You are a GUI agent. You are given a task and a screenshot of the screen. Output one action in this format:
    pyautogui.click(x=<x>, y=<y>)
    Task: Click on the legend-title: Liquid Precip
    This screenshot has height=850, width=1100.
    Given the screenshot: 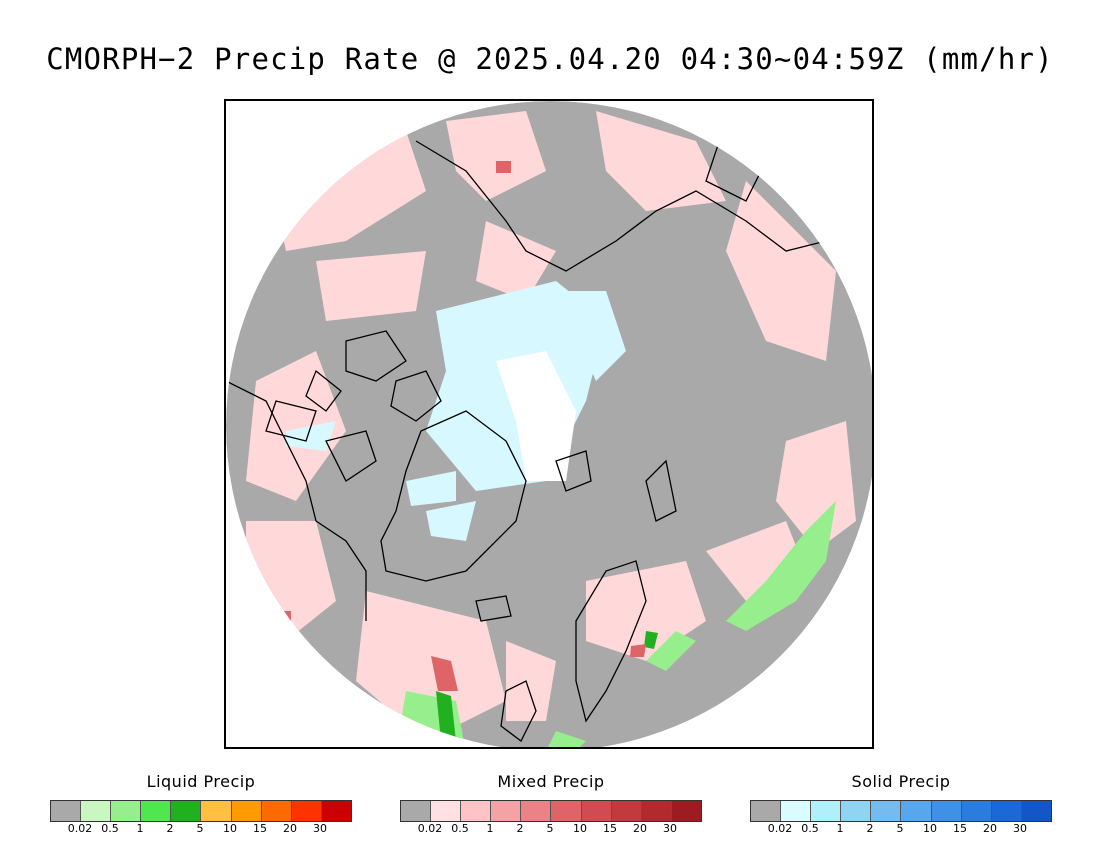 What is the action you would take?
    pyautogui.click(x=201, y=781)
    